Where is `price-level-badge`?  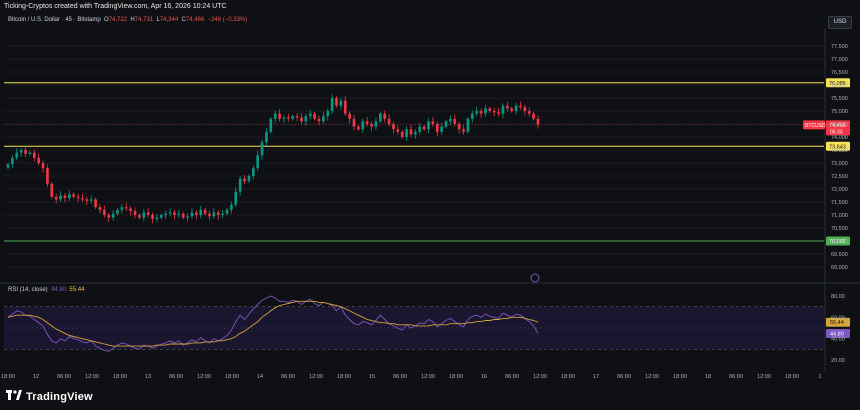
price-level-badge is located at coordinates (838, 241).